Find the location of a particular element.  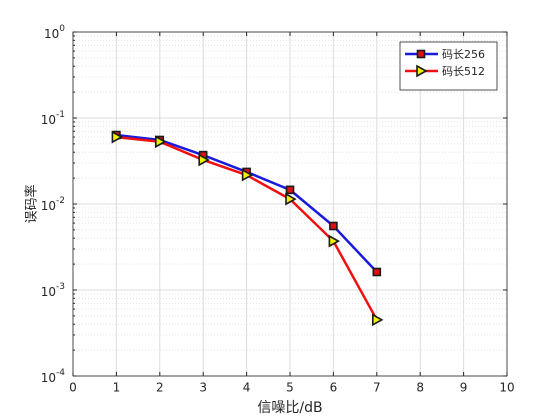

y-tick-label: 10⁻¹ is located at coordinates (53, 118).